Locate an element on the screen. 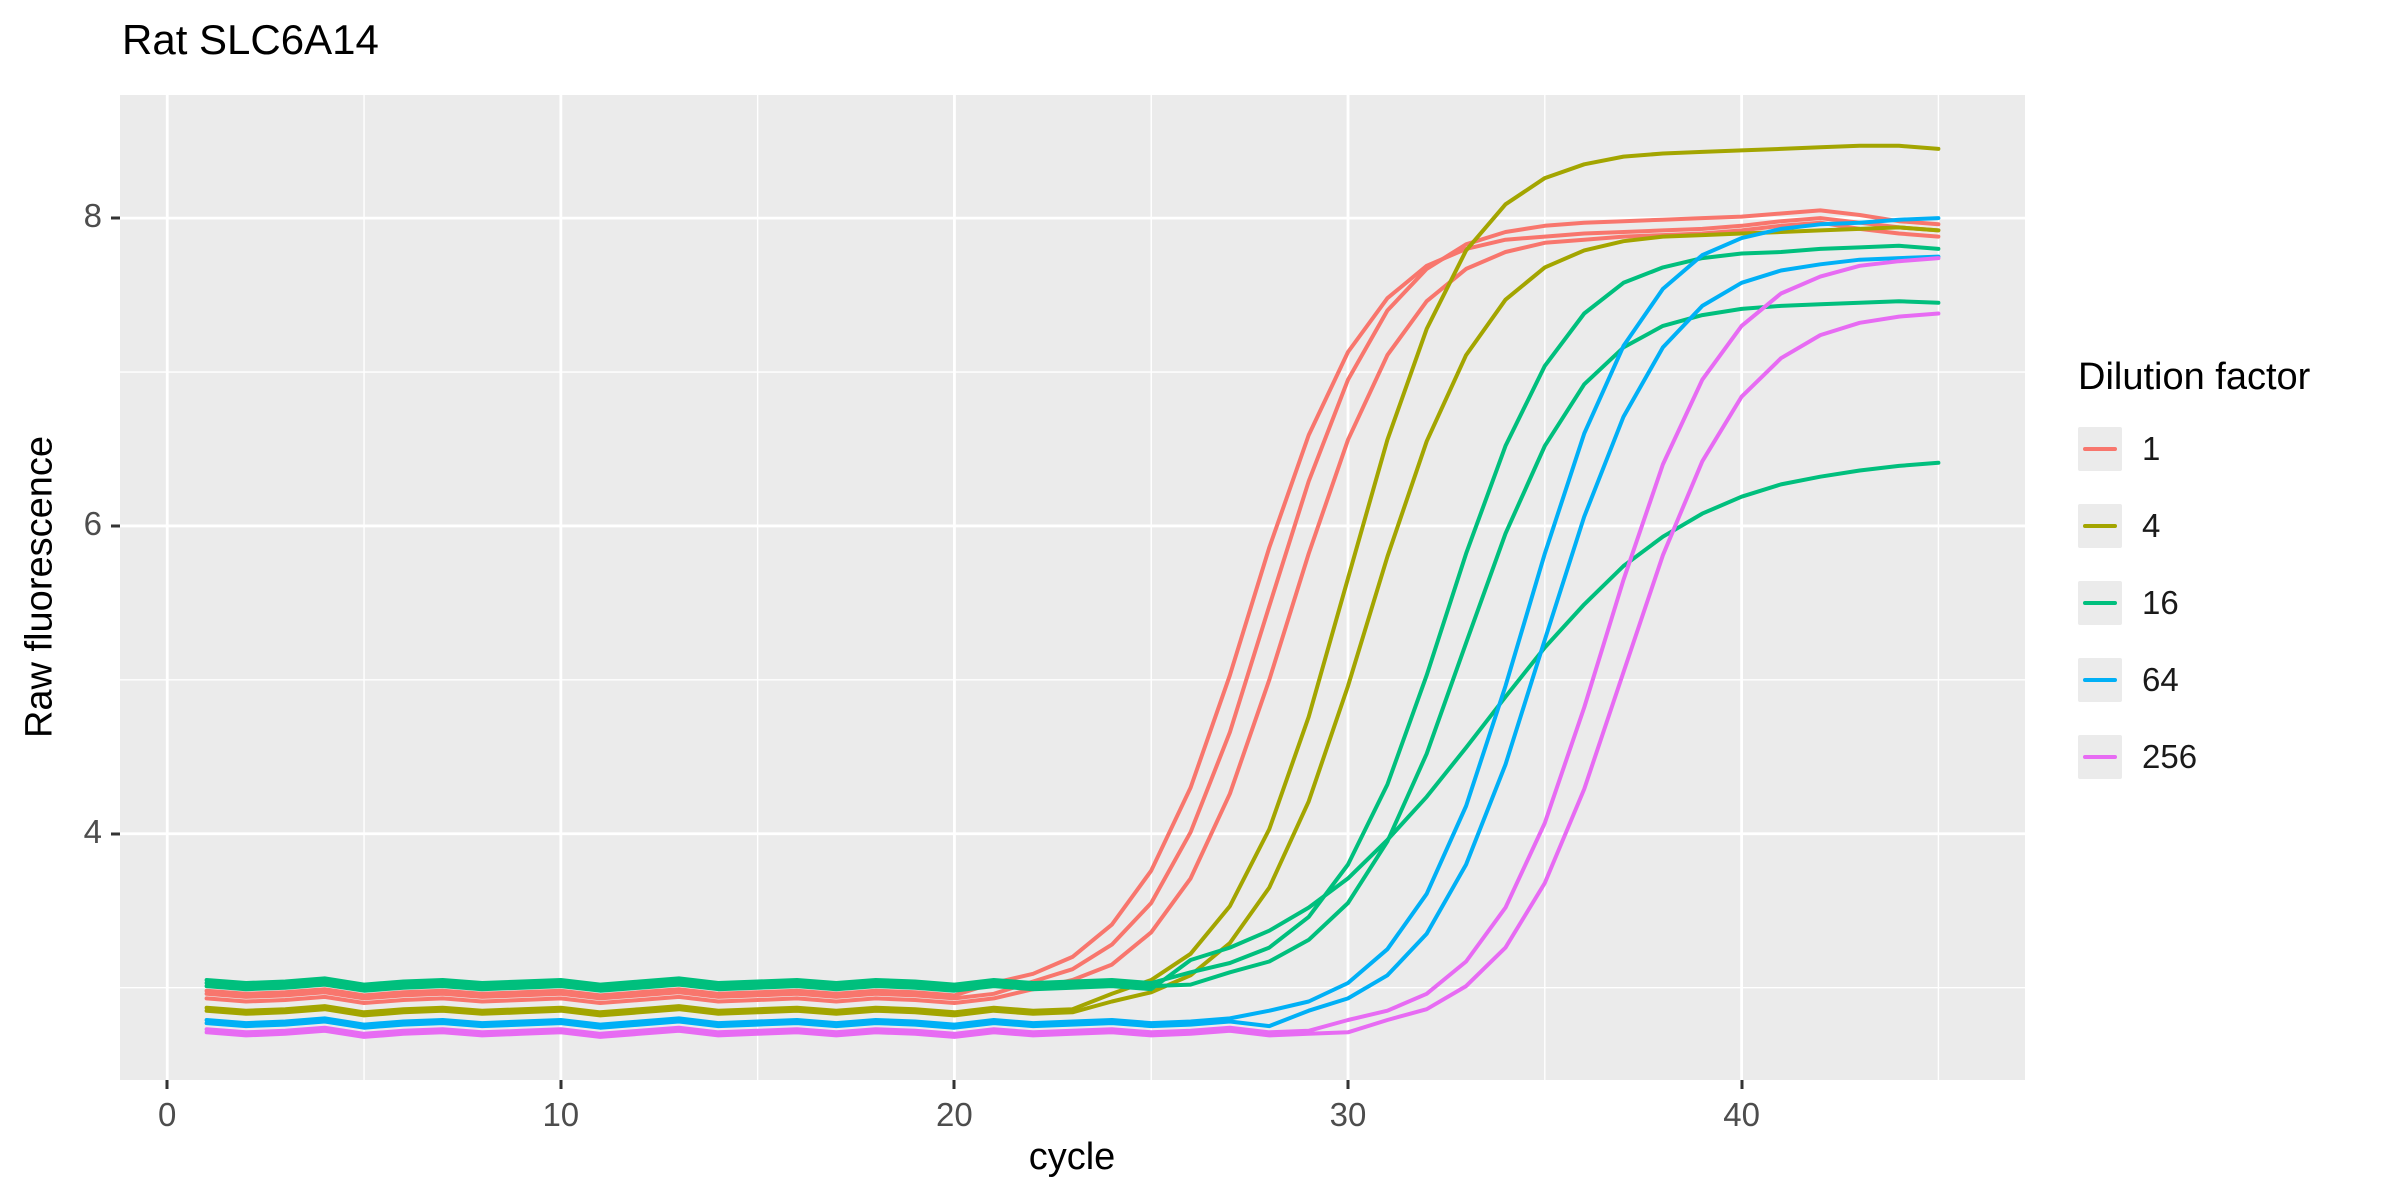  legend-label: 16 is located at coordinates (2160, 602).